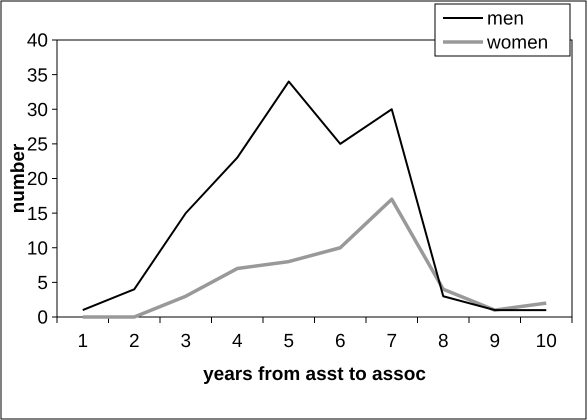  I want to click on x-tick-label: 4, so click(237, 341).